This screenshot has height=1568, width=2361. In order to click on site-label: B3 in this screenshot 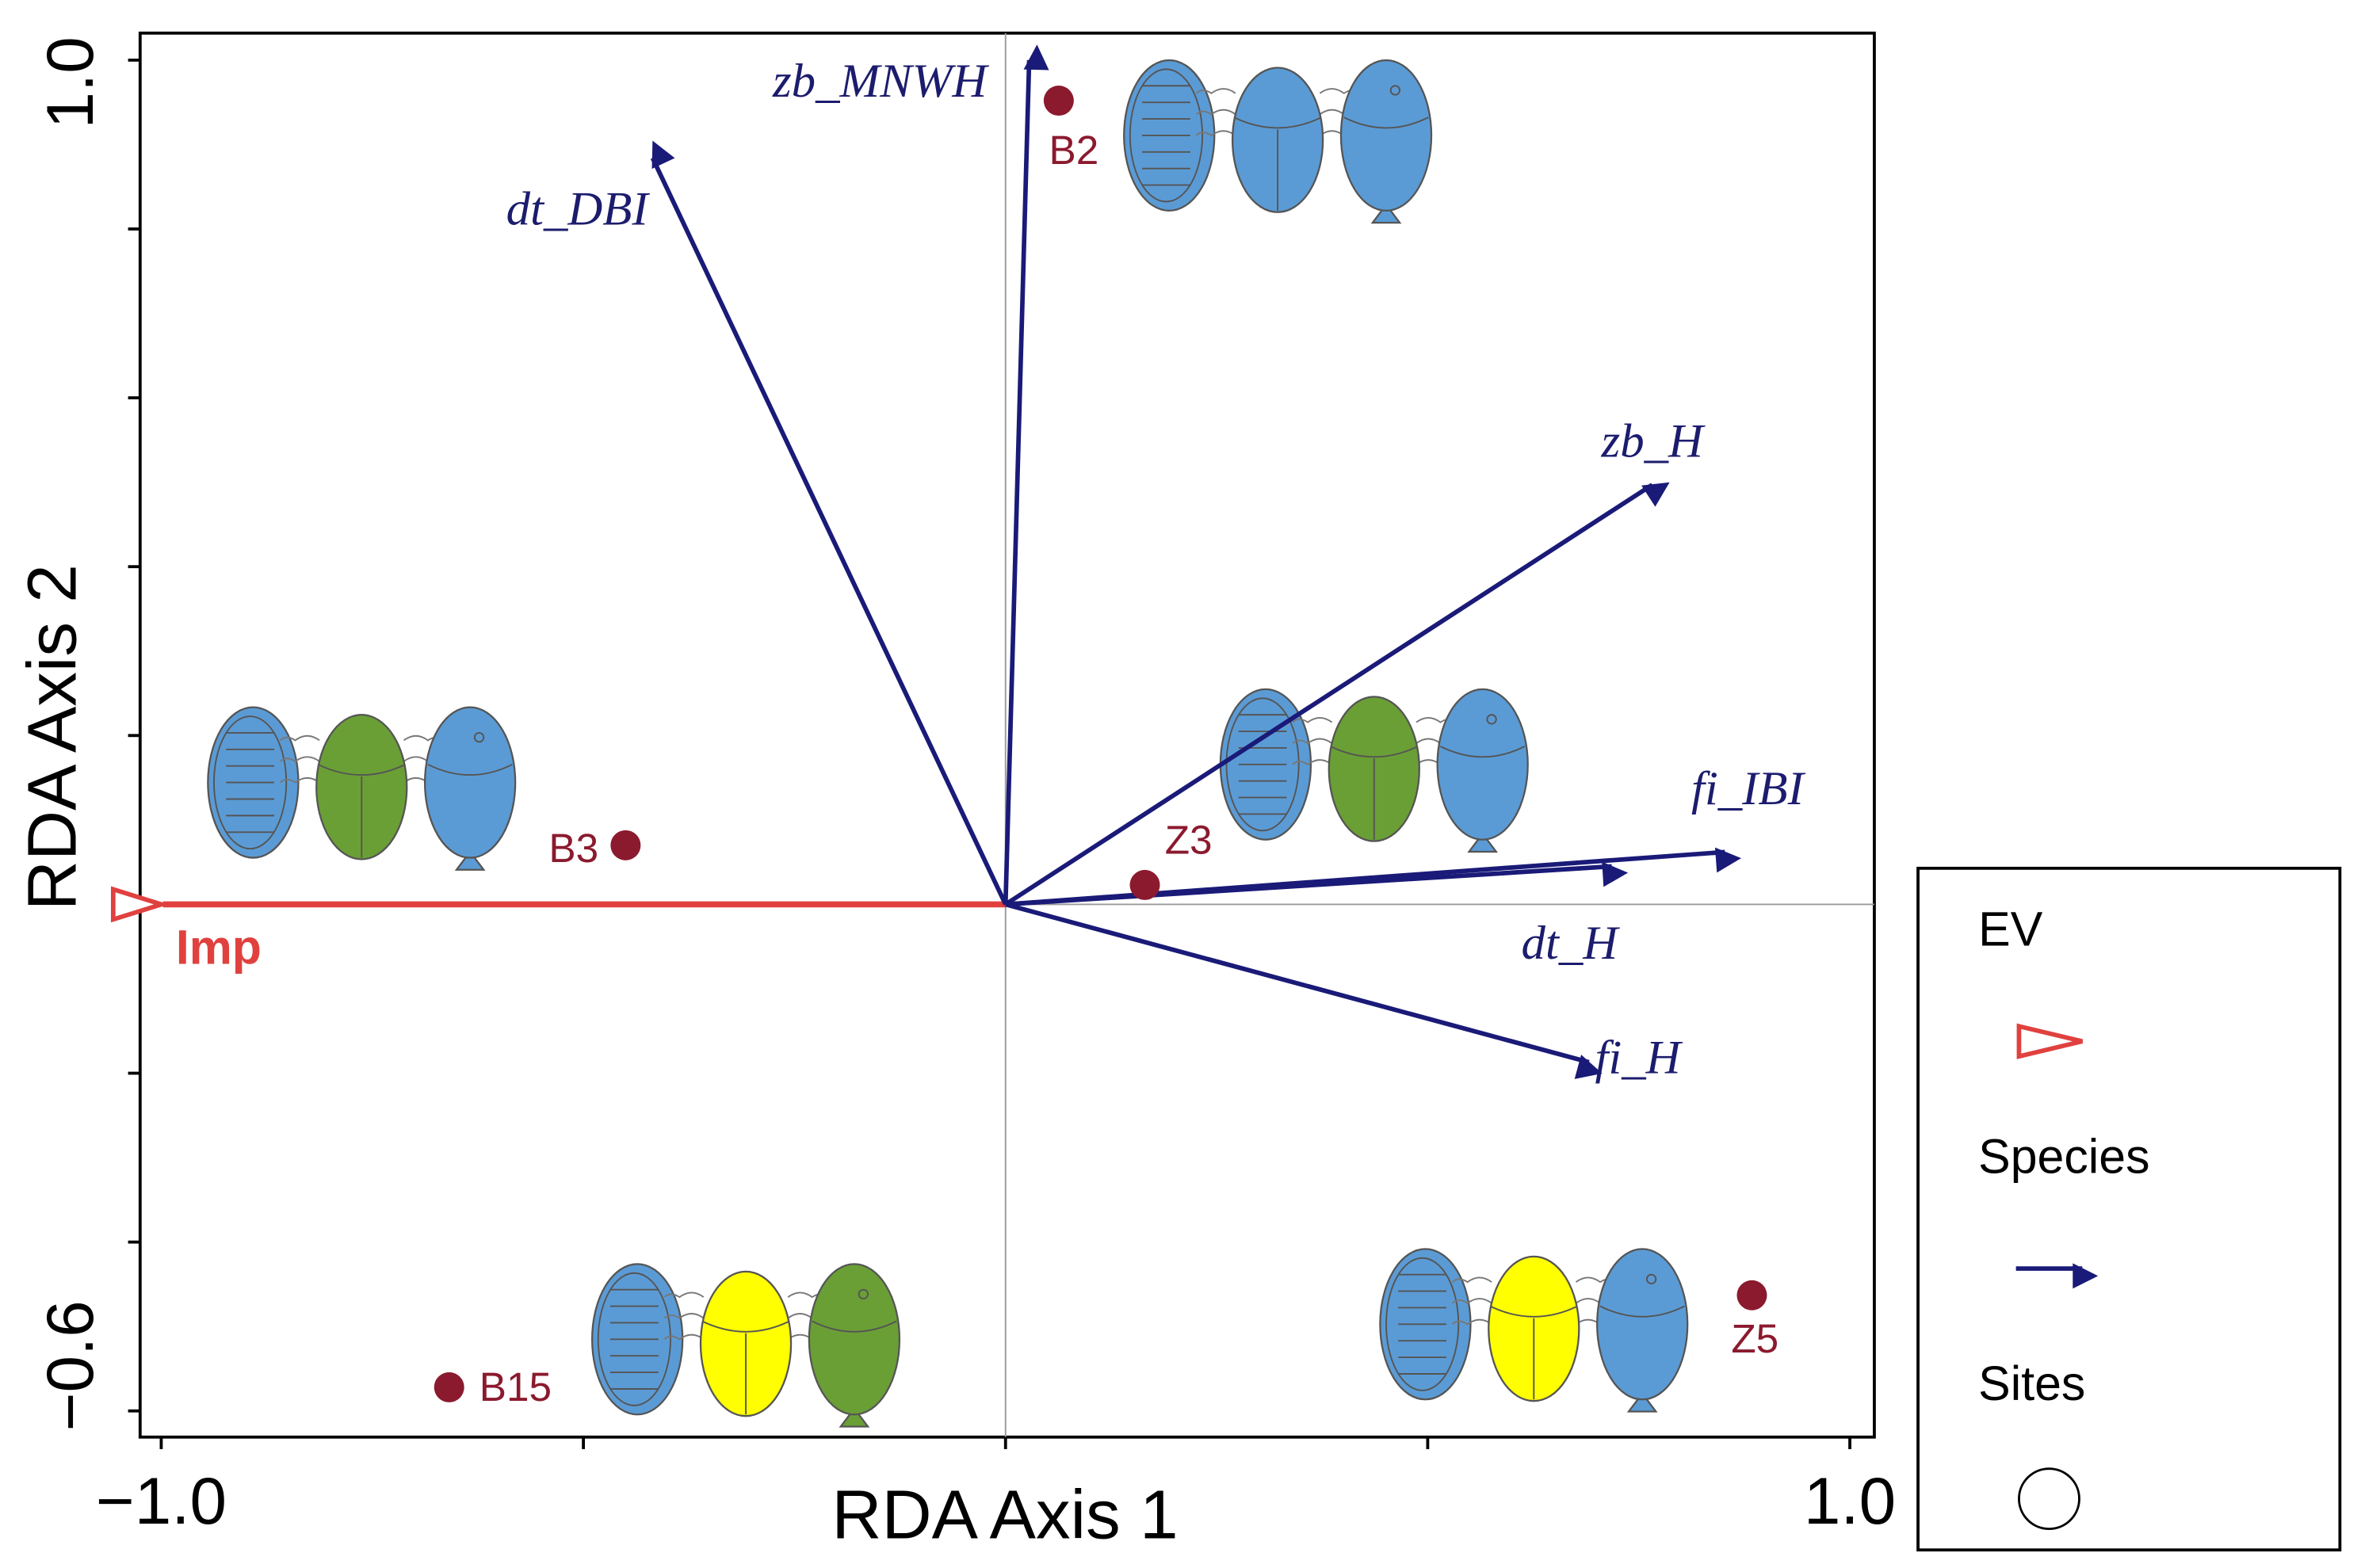, I will do `click(573, 848)`.